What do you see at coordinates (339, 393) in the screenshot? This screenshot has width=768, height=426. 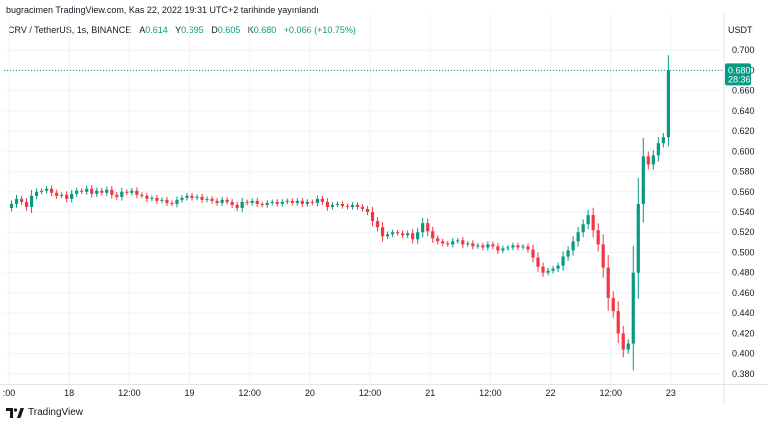 I see `time-axis: :00 18 12:00 19 12:00 20 12:00 21 12:00 22 12:00 23` at bounding box center [339, 393].